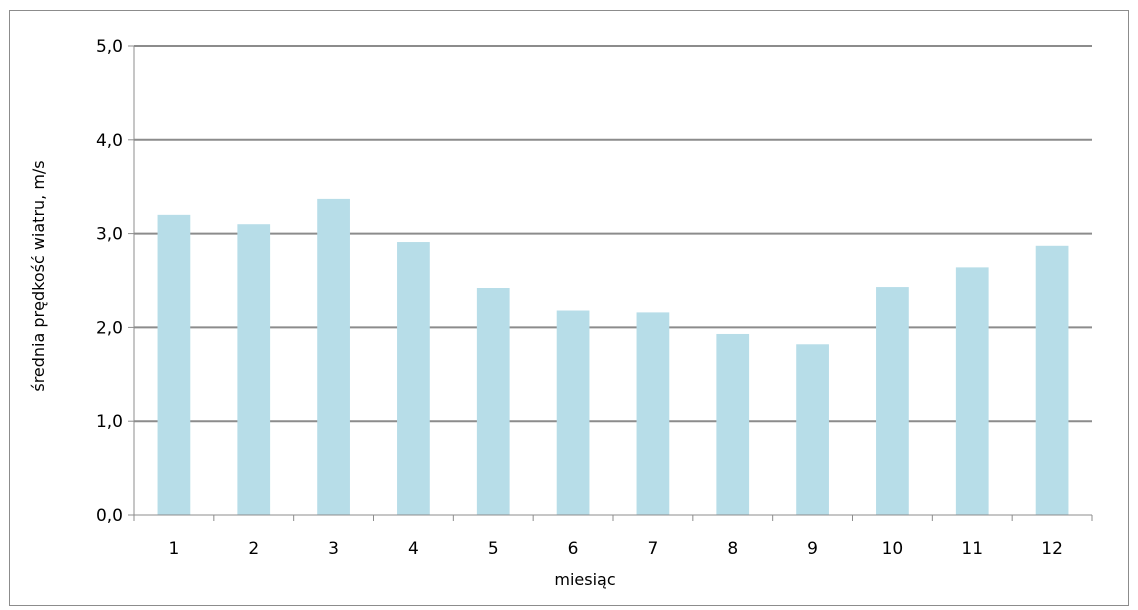  Describe the element at coordinates (584, 579) in the screenshot. I see `x-axis-title: miesiąc` at that location.